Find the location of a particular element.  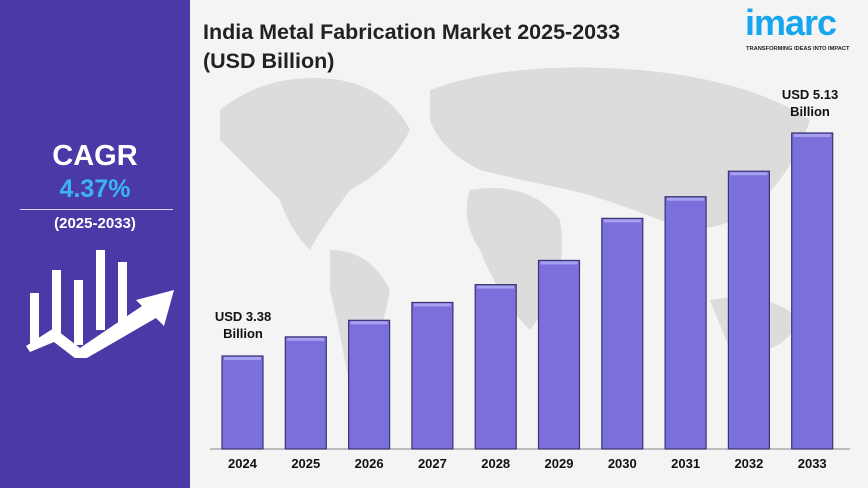

divider is located at coordinates (96, 209).